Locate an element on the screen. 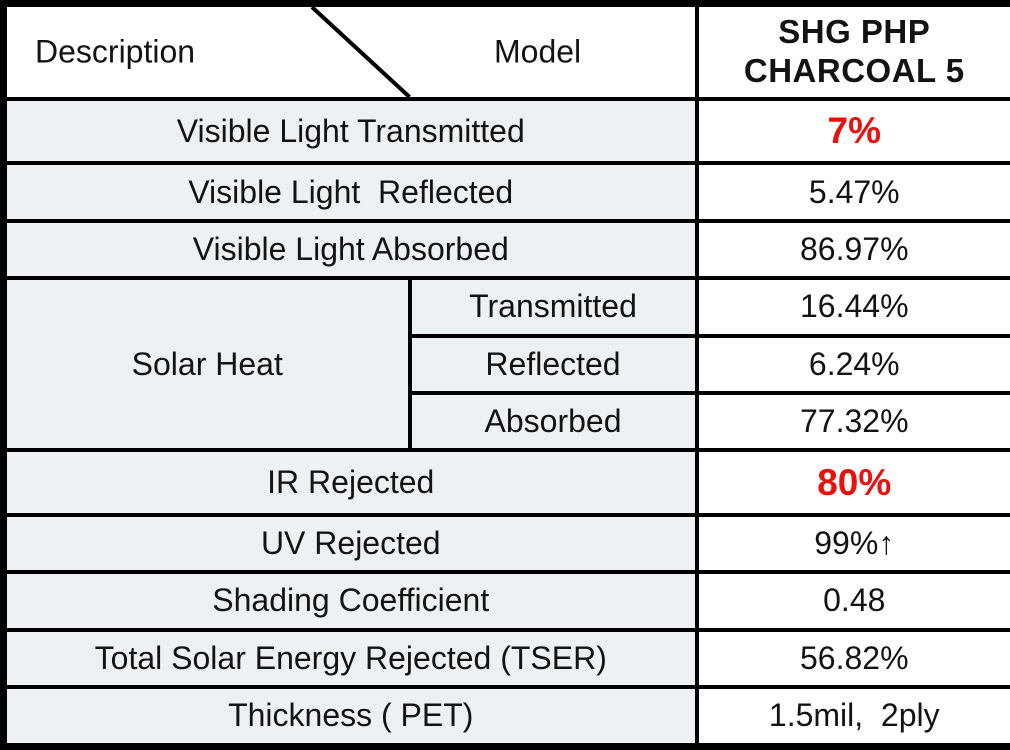 The height and width of the screenshot is (750, 1010). table-row: Shading Coefficient 0.48 is located at coordinates (505, 601).